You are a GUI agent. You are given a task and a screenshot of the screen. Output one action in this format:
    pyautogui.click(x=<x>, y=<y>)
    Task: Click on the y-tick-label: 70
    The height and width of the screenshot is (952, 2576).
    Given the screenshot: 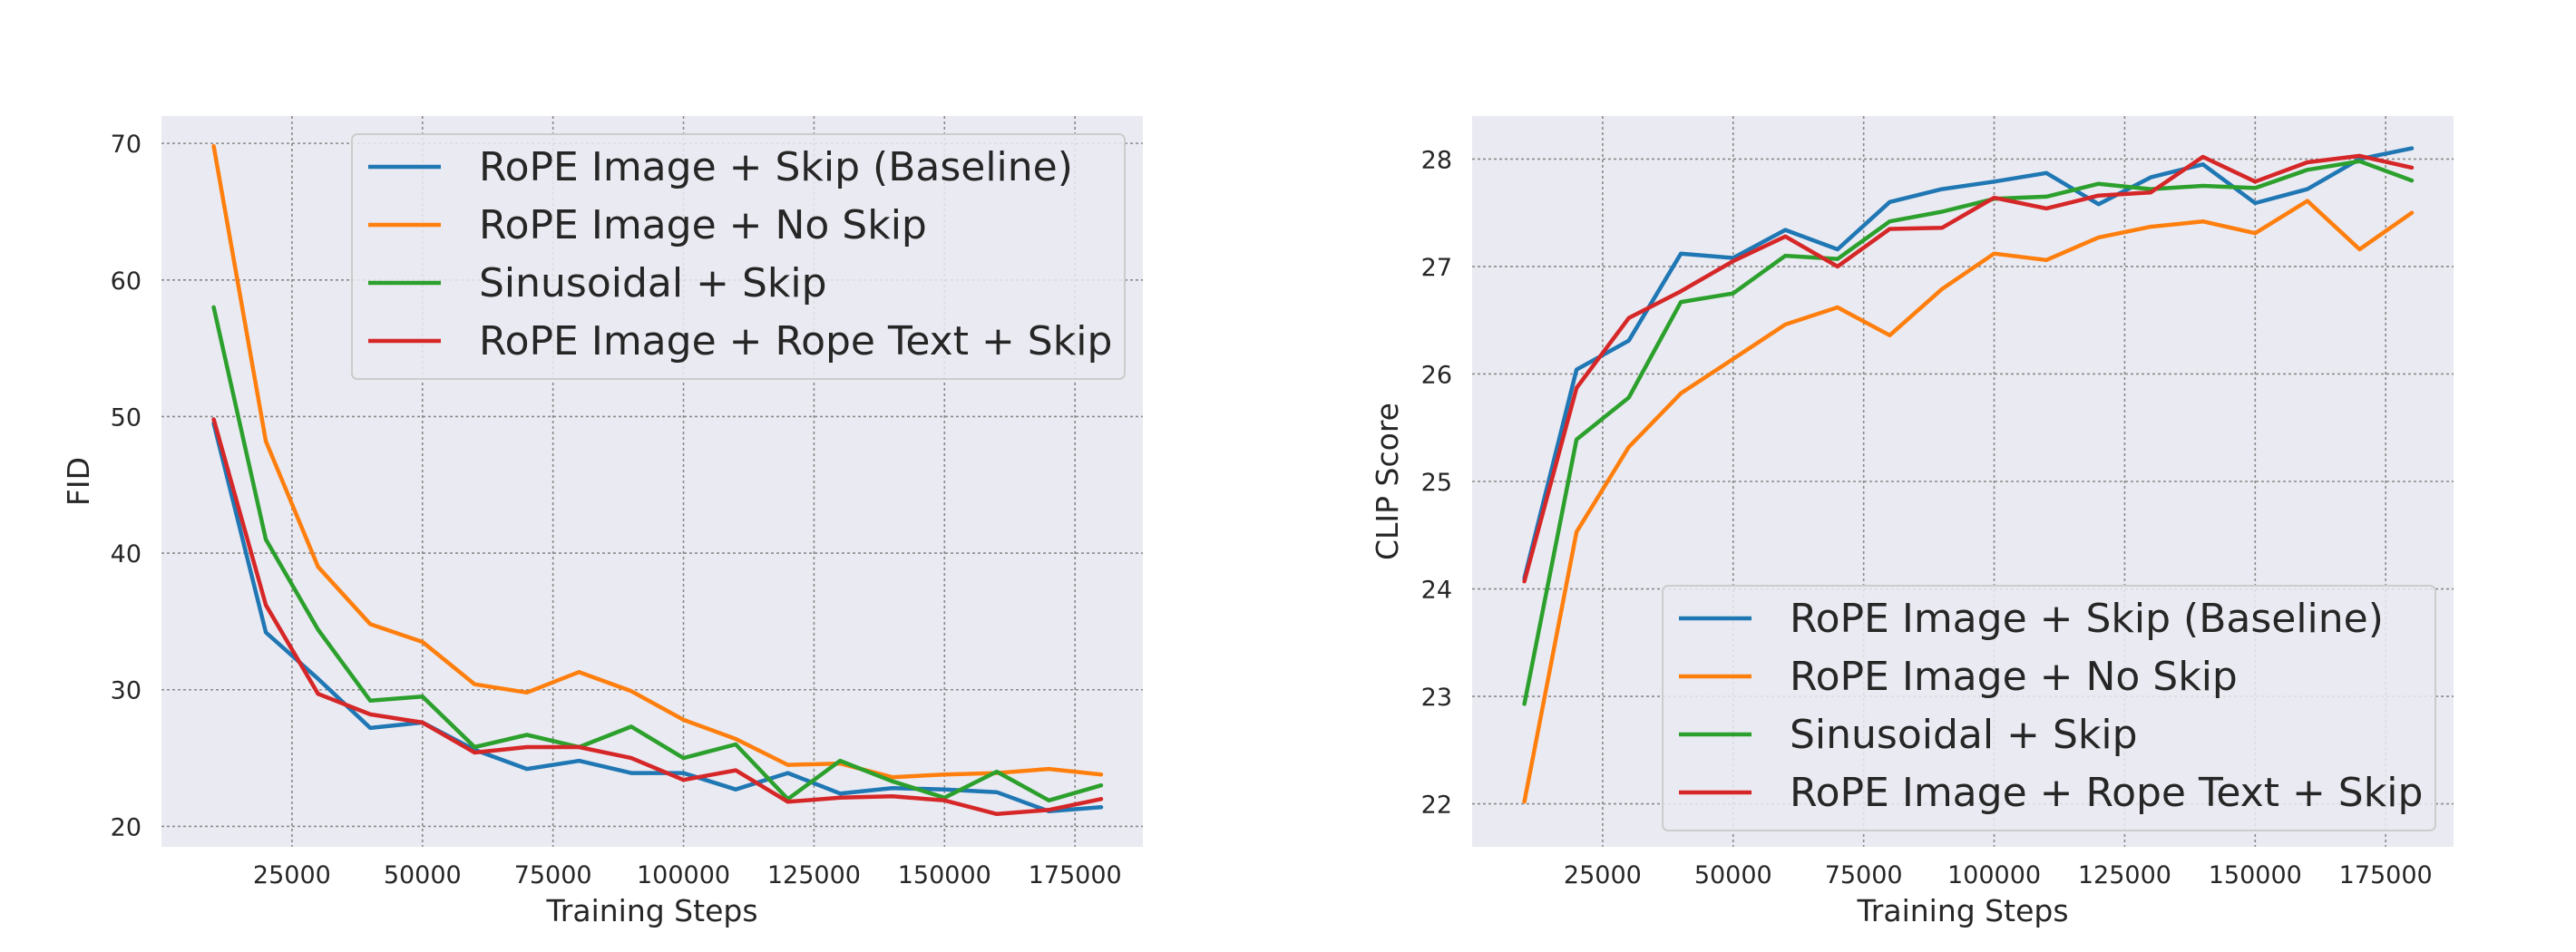 What is the action you would take?
    pyautogui.click(x=126, y=145)
    